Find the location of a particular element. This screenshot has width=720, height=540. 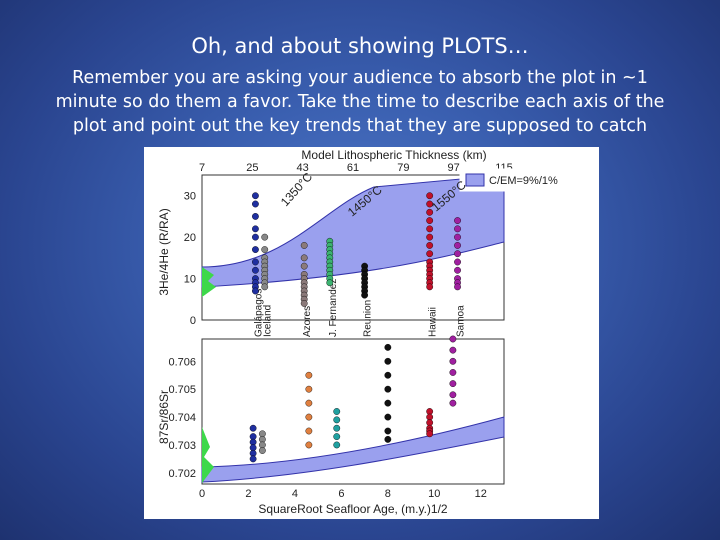

lower-y-tick-label: 0.706 is located at coordinates (182, 362).